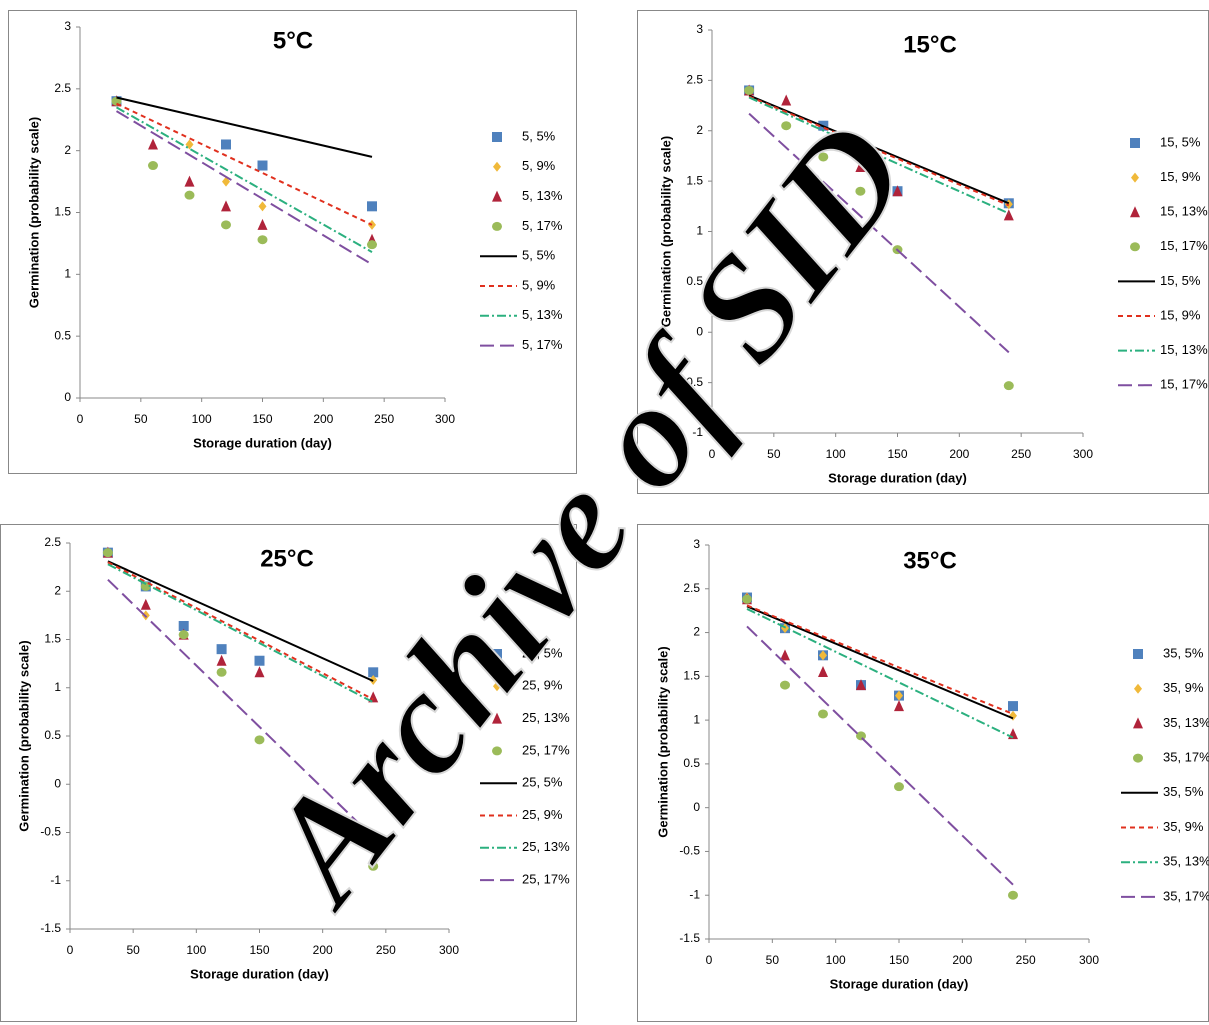 The width and height of the screenshot is (1209, 1025). Describe the element at coordinates (1186, 861) in the screenshot. I see `legend-label: 35, 13%` at that location.